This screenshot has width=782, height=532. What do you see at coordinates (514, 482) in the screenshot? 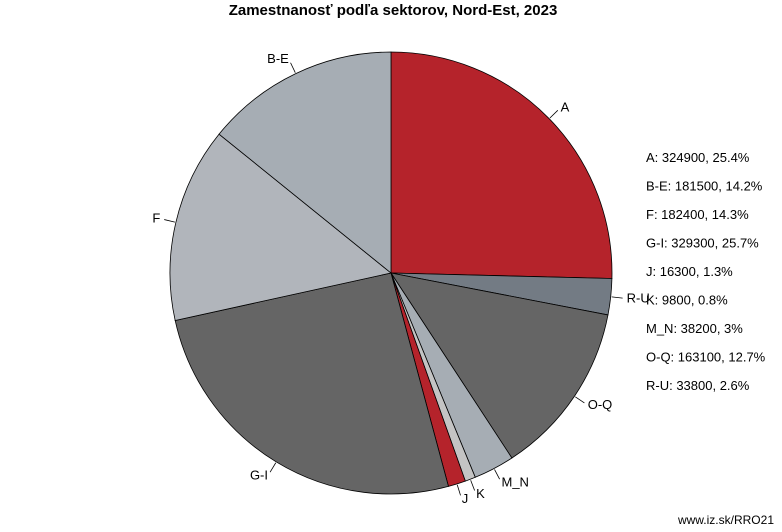
I see `slice-label-m-n: M_N` at bounding box center [514, 482].